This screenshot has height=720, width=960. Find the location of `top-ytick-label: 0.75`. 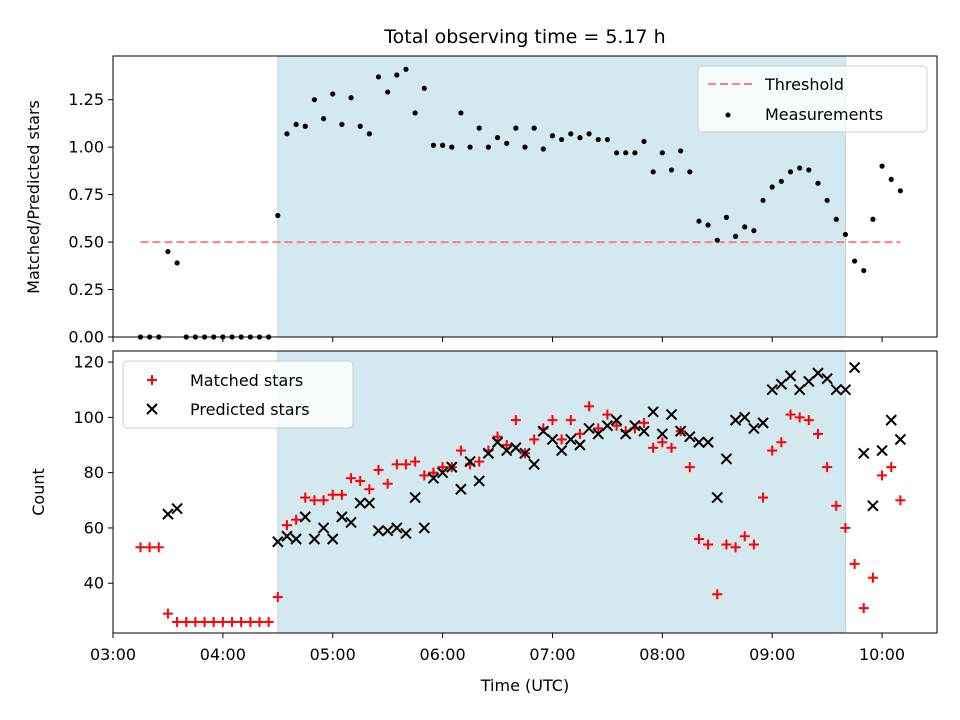

top-ytick-label: 0.75 is located at coordinates (86, 194).